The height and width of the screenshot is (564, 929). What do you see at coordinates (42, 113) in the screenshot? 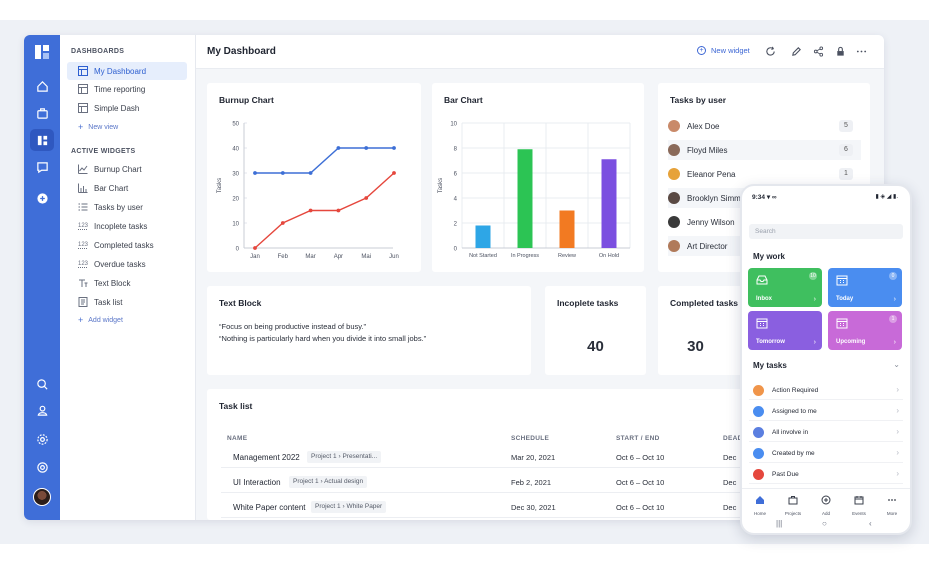
I see `briefcase-icon` at bounding box center [42, 113].